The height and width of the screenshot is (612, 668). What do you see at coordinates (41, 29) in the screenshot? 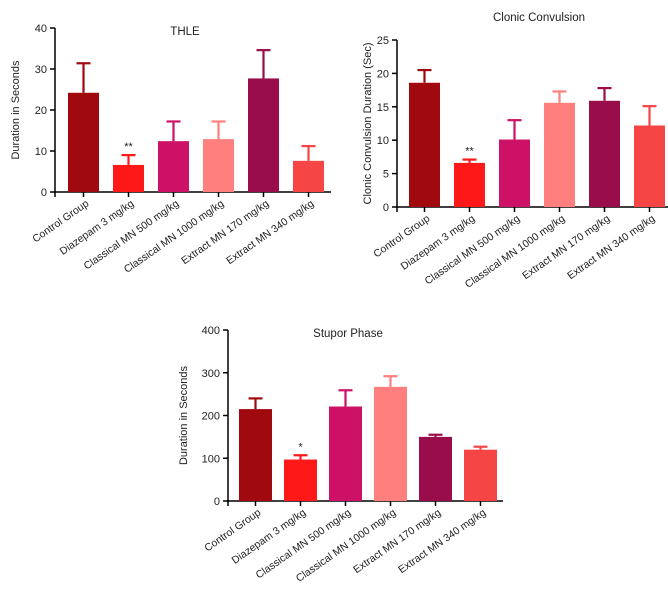
I see `y-tick-label: 40` at bounding box center [41, 29].